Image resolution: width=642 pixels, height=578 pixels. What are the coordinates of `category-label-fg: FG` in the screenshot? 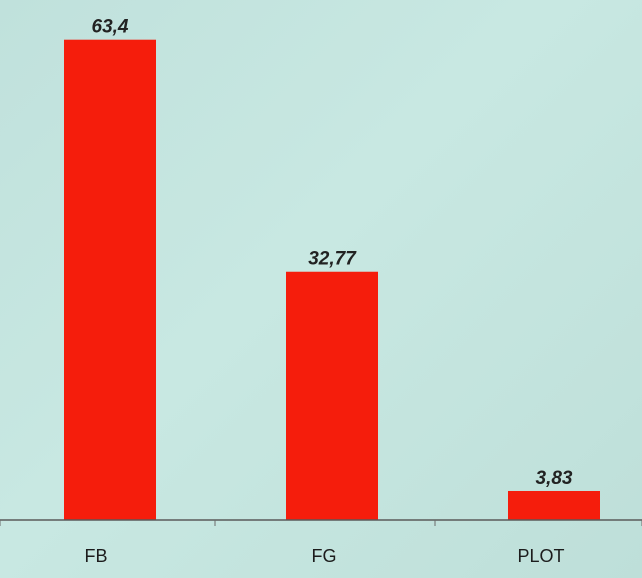 It's located at (324, 556).